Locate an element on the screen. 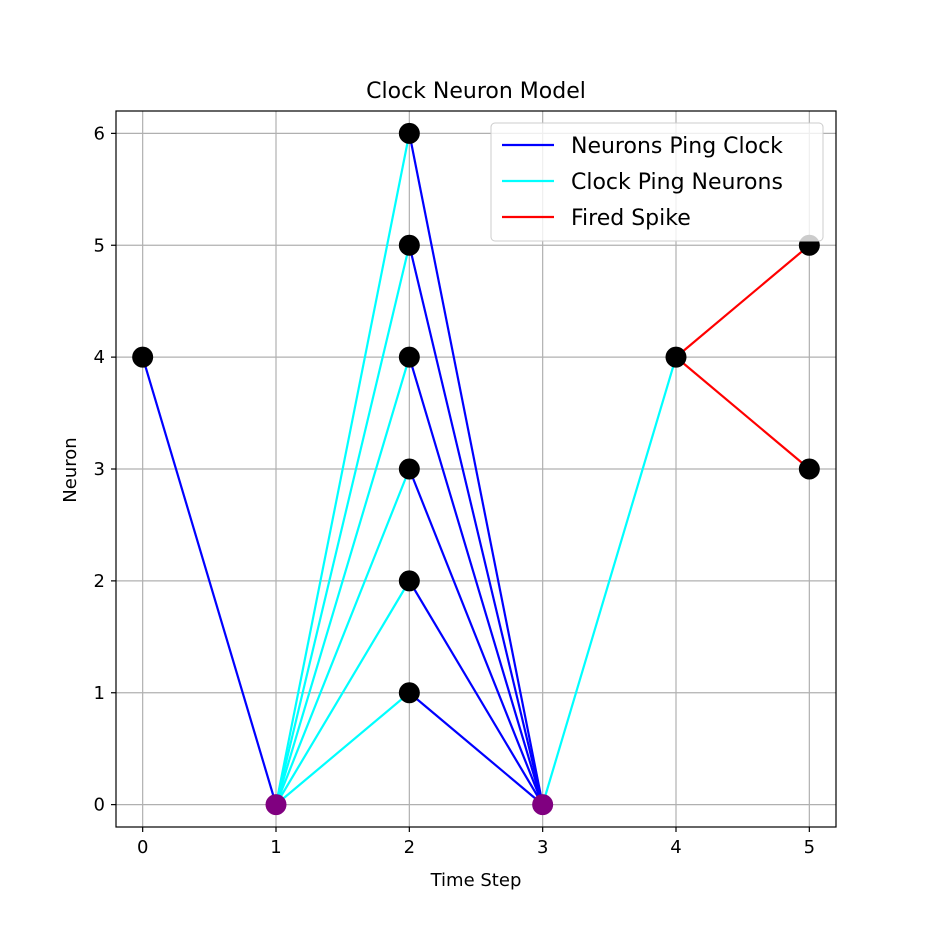  y-tick-label: 0 is located at coordinates (99, 805).